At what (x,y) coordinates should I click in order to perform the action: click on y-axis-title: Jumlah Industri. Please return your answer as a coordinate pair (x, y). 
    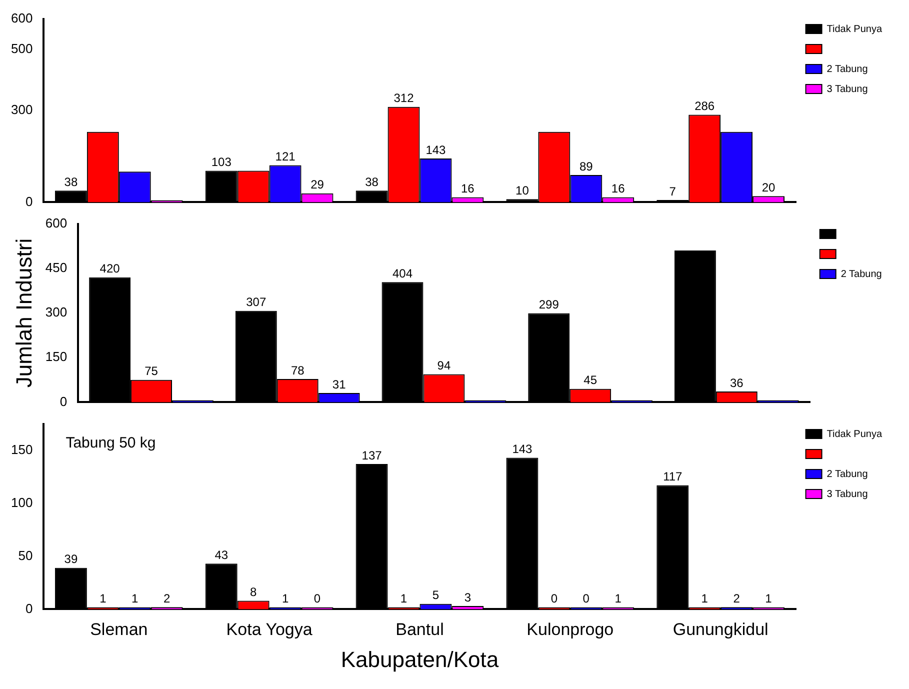
    Looking at the image, I should click on (23, 313).